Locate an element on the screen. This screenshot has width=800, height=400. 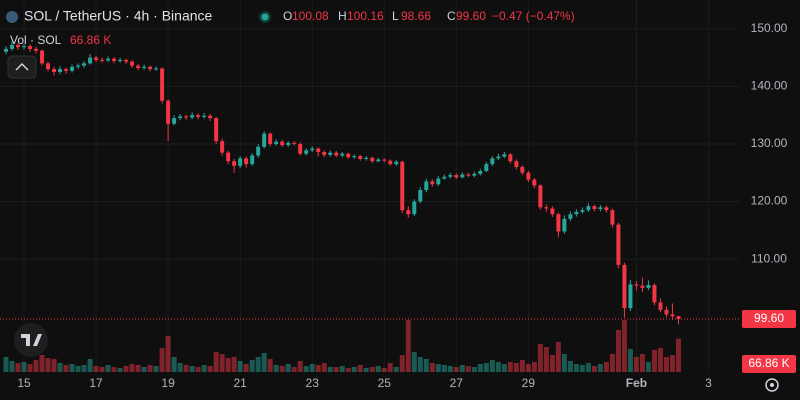
last-price-label: 99.60 is located at coordinates (769, 318).